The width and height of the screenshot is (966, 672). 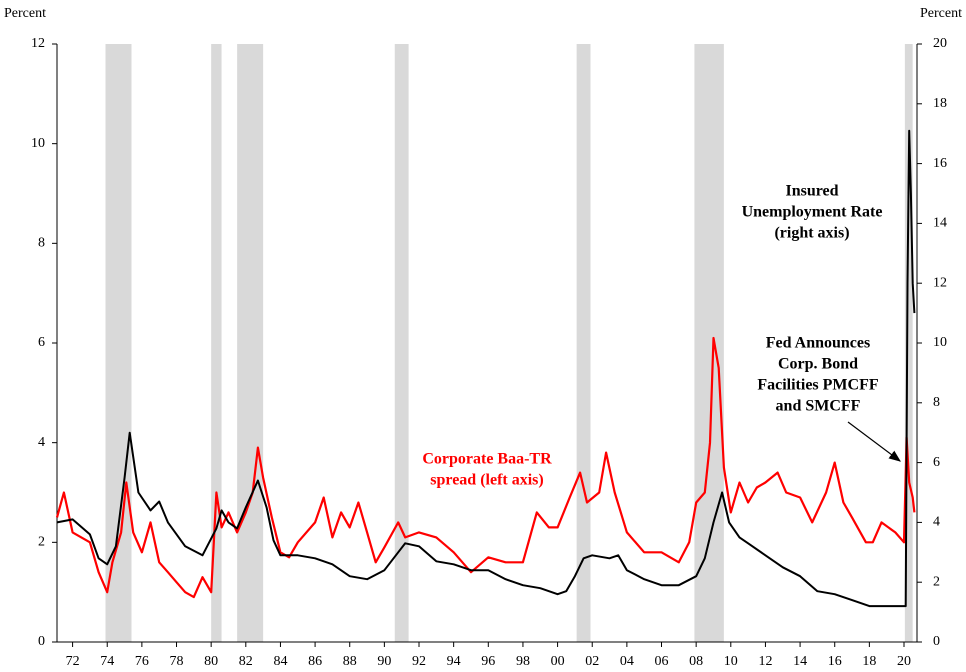 What do you see at coordinates (73, 661) in the screenshot?
I see `x-tick-label: 72` at bounding box center [73, 661].